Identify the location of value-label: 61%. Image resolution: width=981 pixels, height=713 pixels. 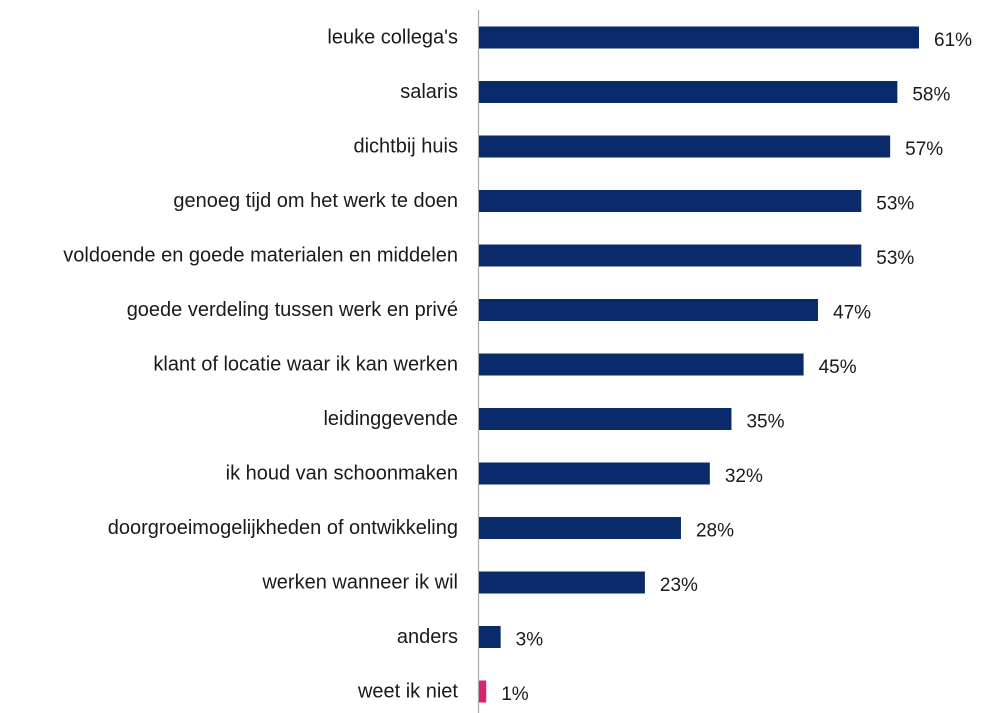
(953, 40).